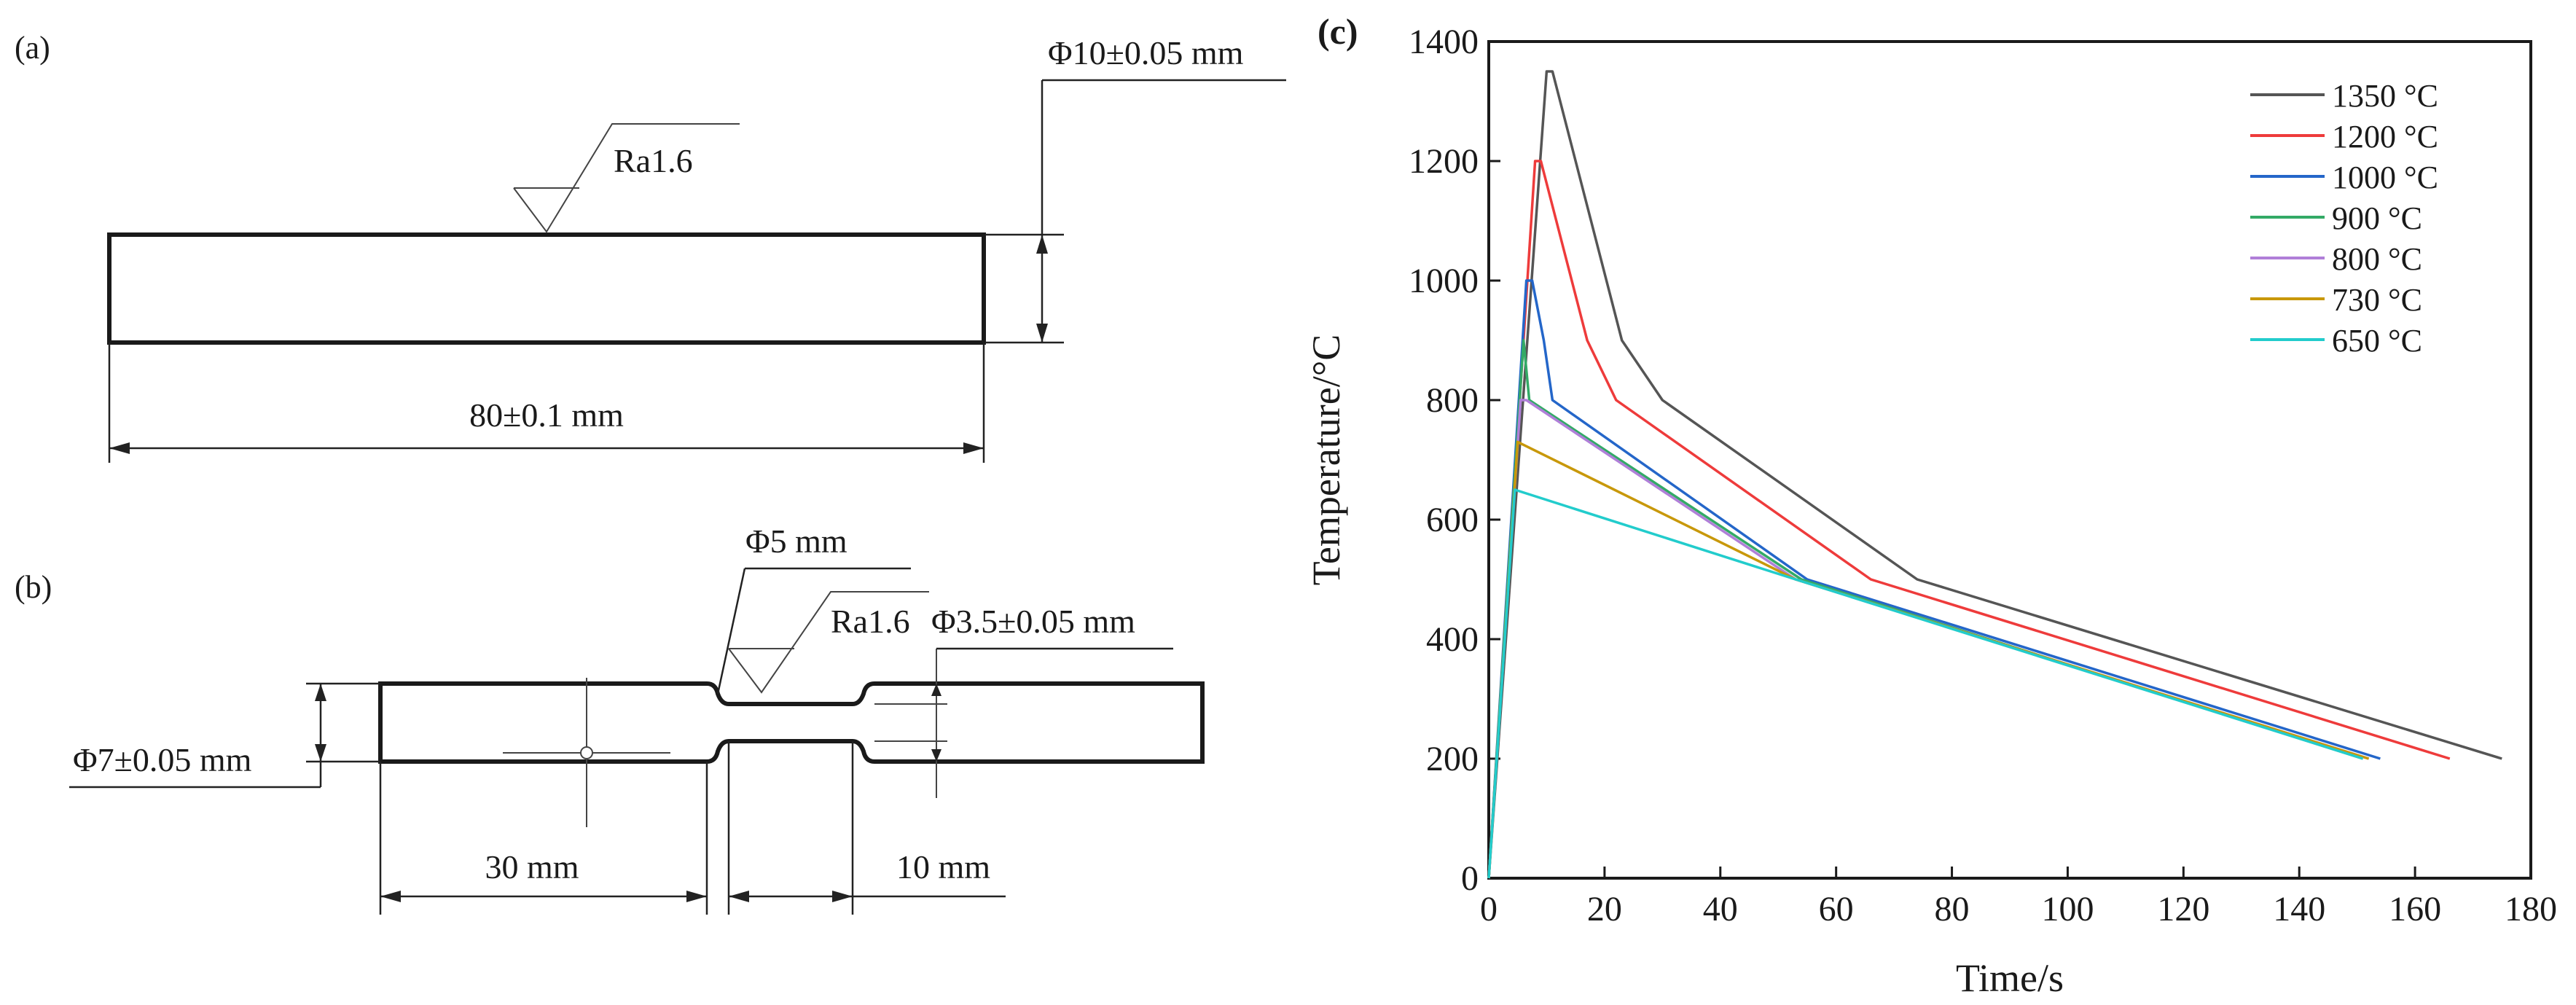 This screenshot has height=1005, width=2576. I want to click on grip-diameter-dimension: Φ7±0.05 mm, so click(224, 735).